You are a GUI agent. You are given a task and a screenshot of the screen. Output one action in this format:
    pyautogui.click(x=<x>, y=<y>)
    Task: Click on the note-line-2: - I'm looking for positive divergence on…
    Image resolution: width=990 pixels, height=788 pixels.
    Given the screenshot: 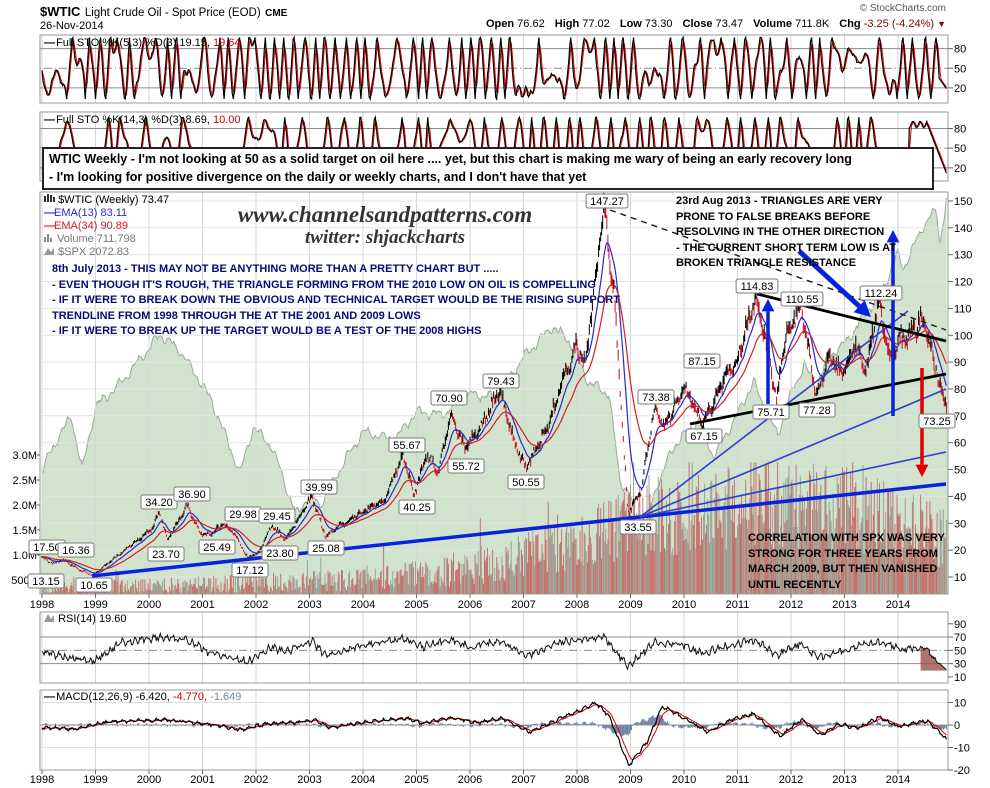 What is the action you would take?
    pyautogui.click(x=318, y=177)
    